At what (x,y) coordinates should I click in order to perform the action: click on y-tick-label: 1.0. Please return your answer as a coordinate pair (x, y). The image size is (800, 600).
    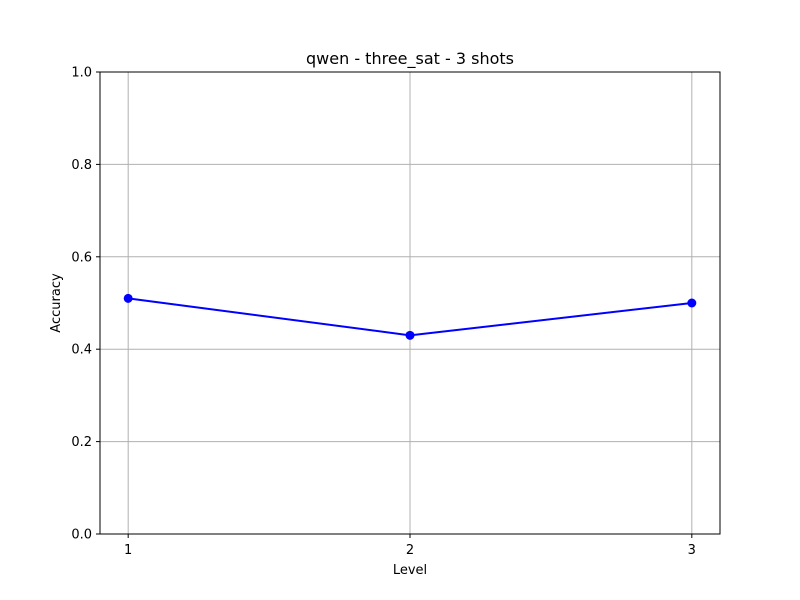
    Looking at the image, I should click on (81, 73).